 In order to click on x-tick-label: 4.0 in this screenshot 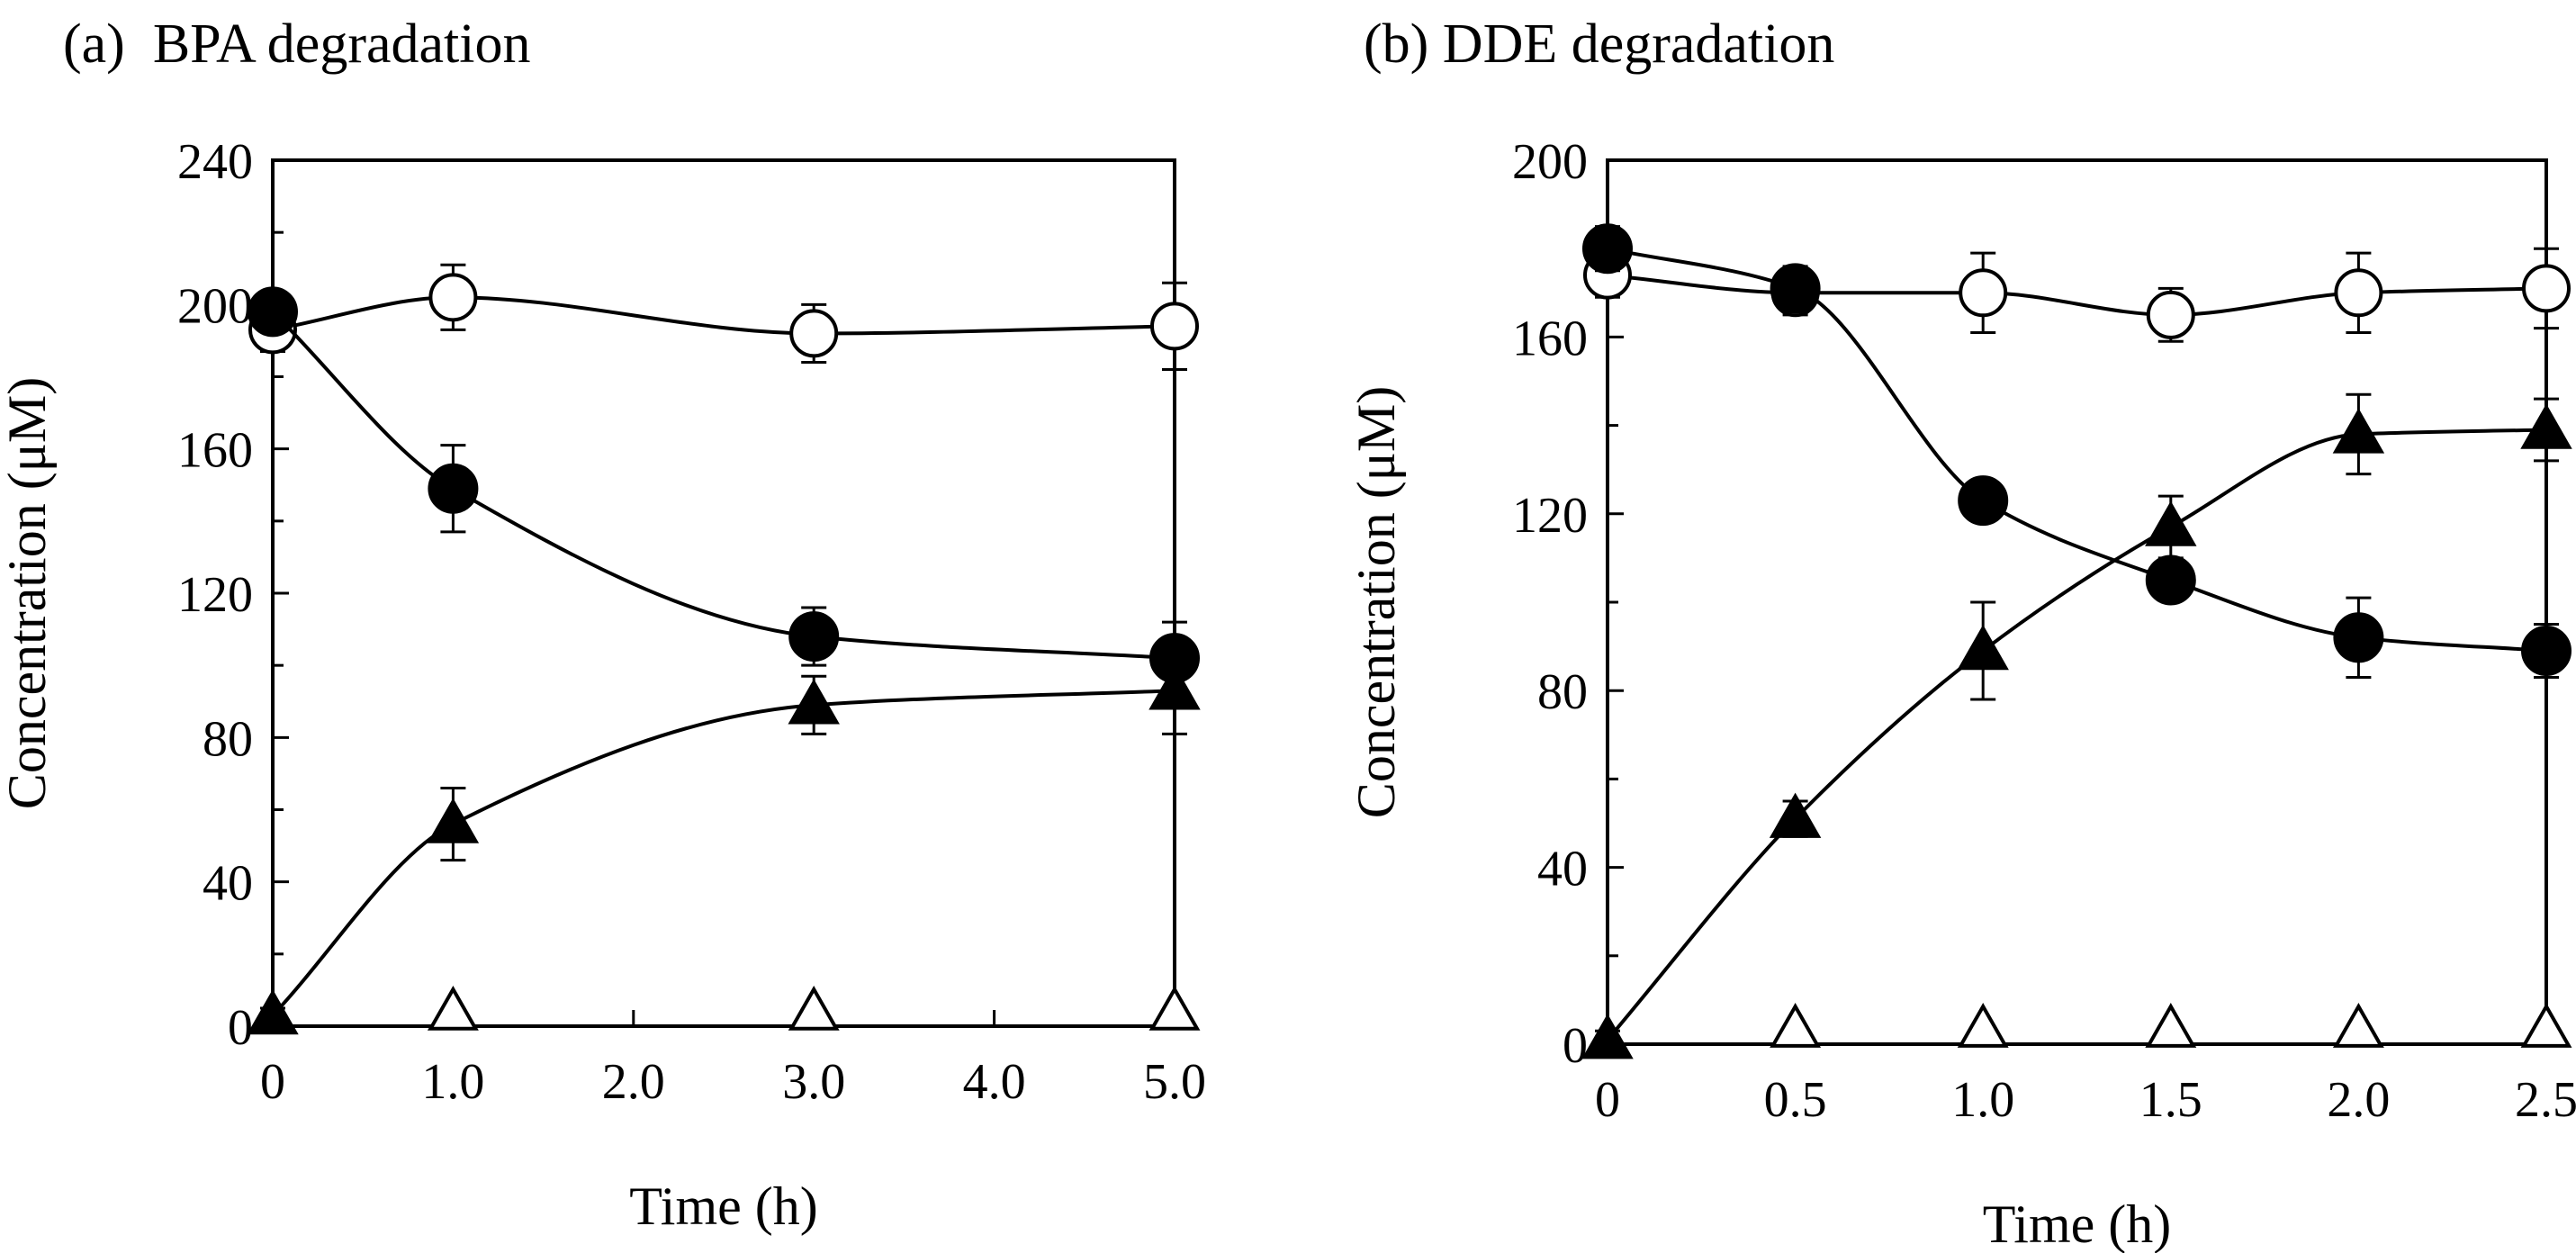, I will do `click(994, 1082)`.